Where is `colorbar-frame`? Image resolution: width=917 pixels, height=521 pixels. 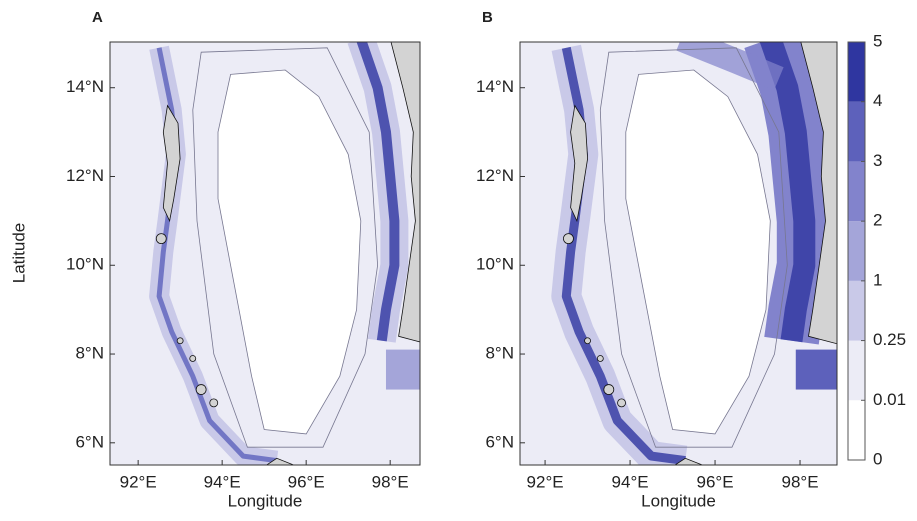
colorbar-frame is located at coordinates (856, 251).